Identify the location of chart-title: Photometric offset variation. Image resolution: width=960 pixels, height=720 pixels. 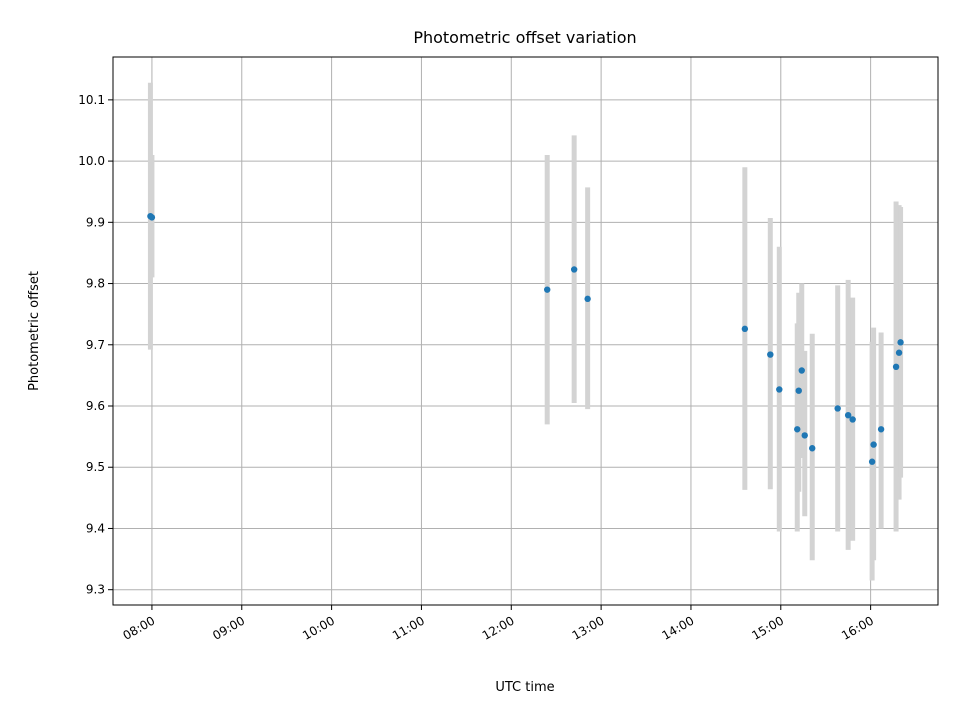
(524, 37).